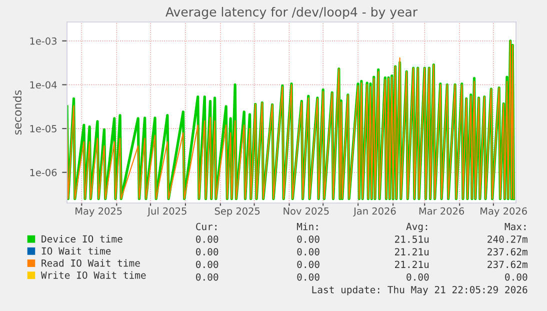  I want to click on text: Max:, so click(515, 226).